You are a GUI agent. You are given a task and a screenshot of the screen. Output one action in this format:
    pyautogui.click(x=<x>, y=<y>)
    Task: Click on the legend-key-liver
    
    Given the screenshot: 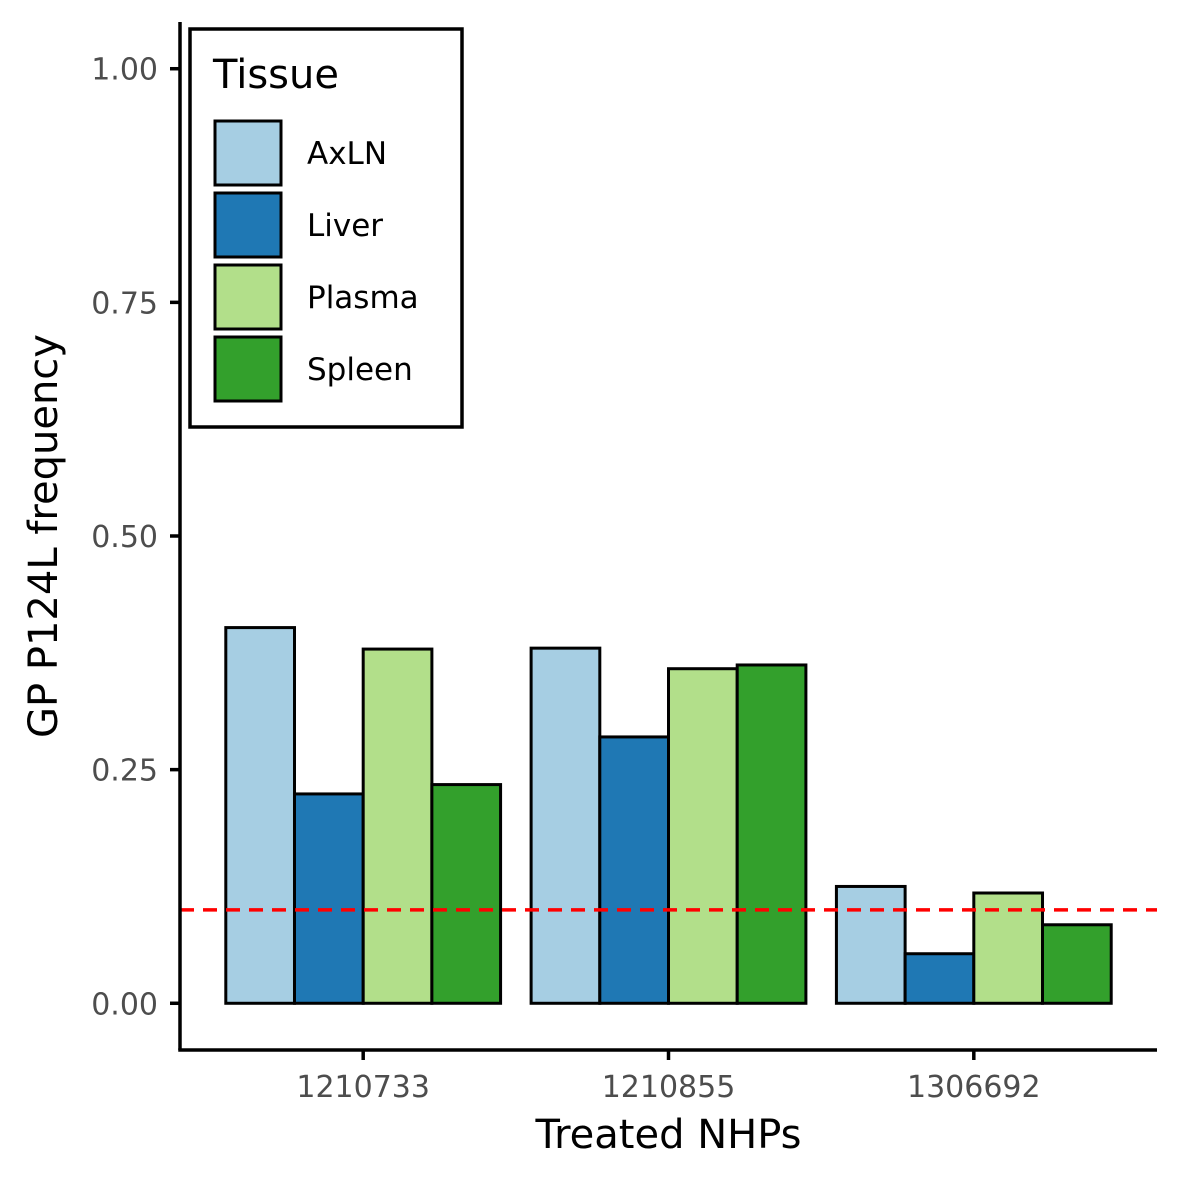 What is the action you would take?
    pyautogui.click(x=248, y=225)
    